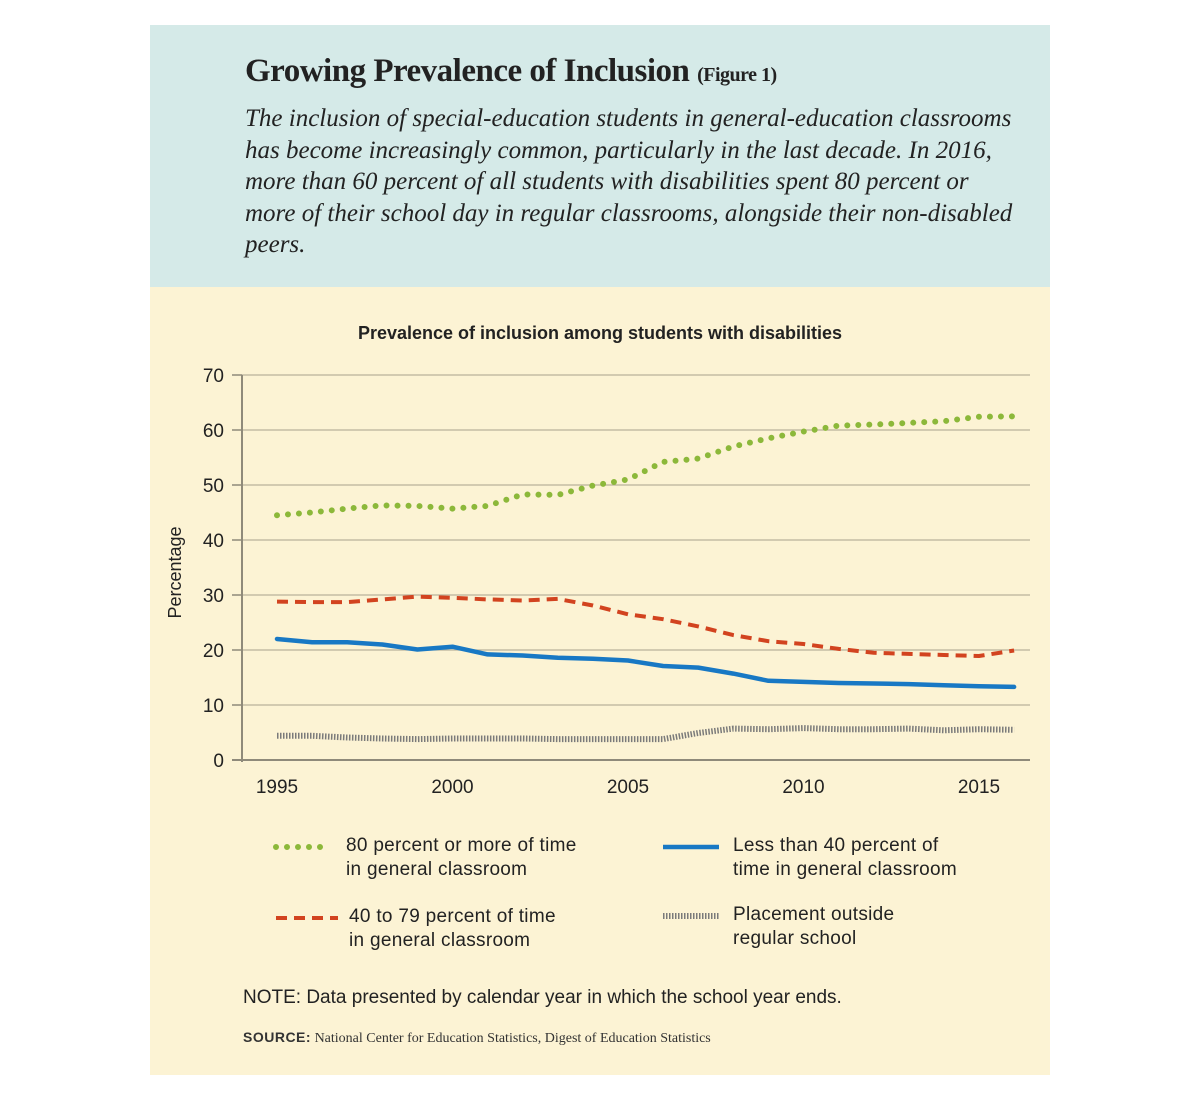  What do you see at coordinates (645, 663) in the screenshot?
I see `series-line-solid` at bounding box center [645, 663].